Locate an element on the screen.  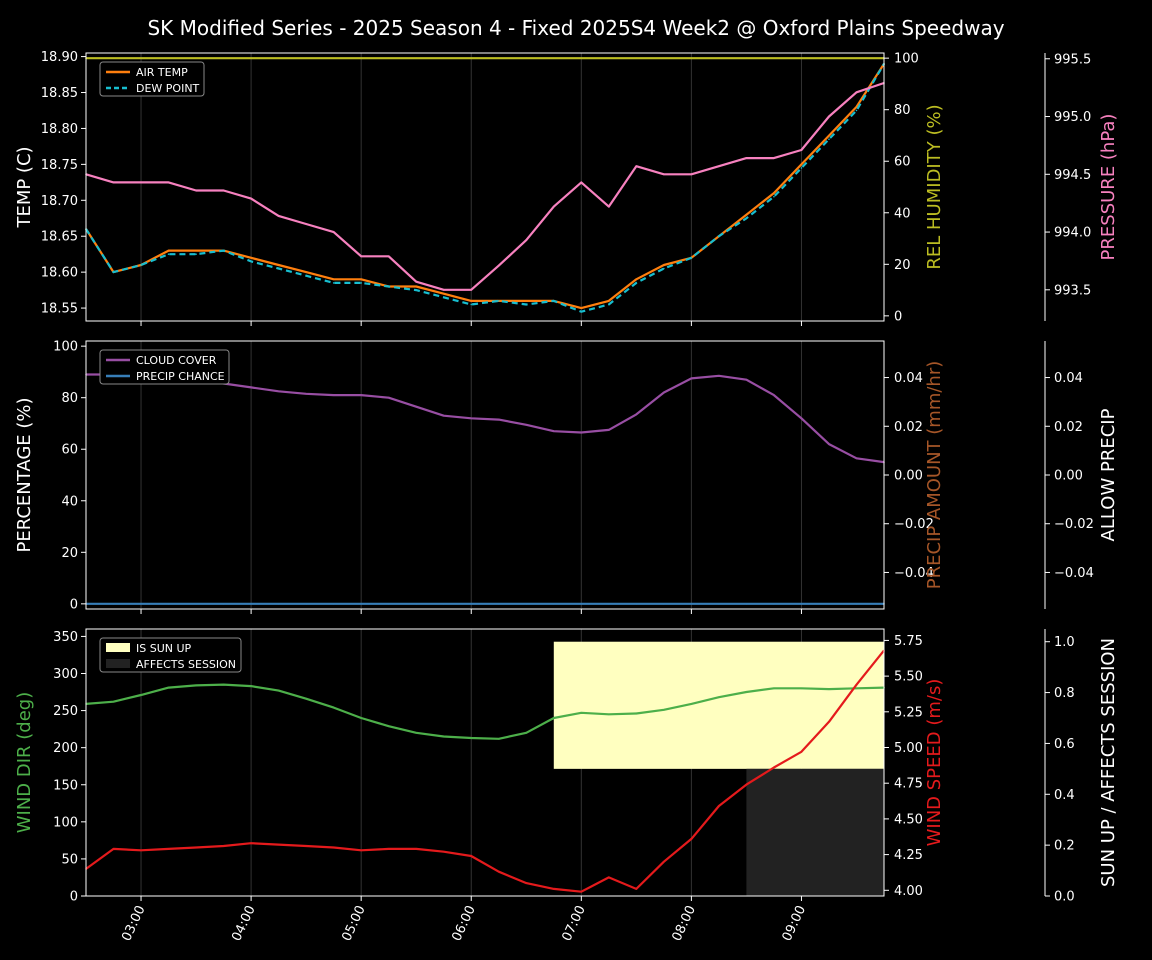
axis-label: WIND SPEED (m/s) is located at coordinates (934, 763).